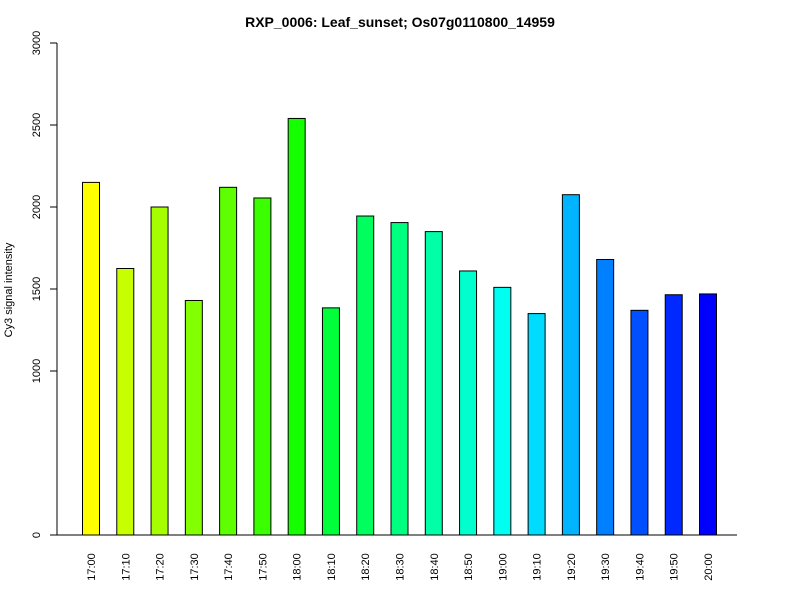 This screenshot has height=600, width=800. I want to click on bar-1920, so click(570, 365).